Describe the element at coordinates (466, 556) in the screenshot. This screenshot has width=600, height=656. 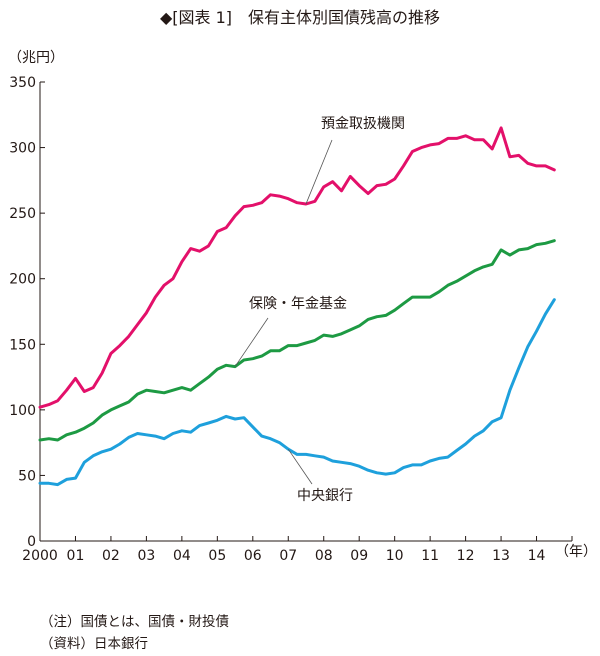
I see `x-tick-label: 12` at that location.